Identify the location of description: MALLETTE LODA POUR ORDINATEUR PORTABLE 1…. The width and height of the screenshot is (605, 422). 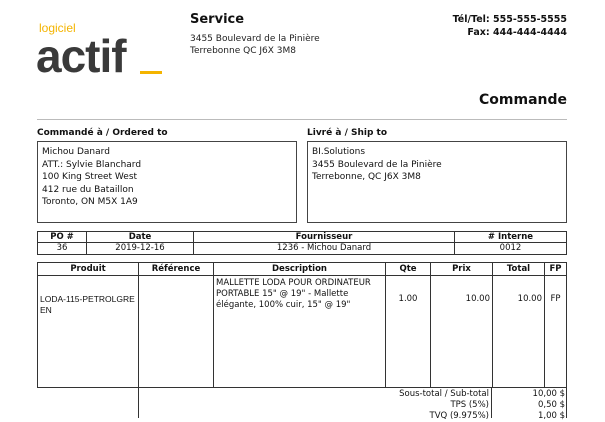
(299, 331).